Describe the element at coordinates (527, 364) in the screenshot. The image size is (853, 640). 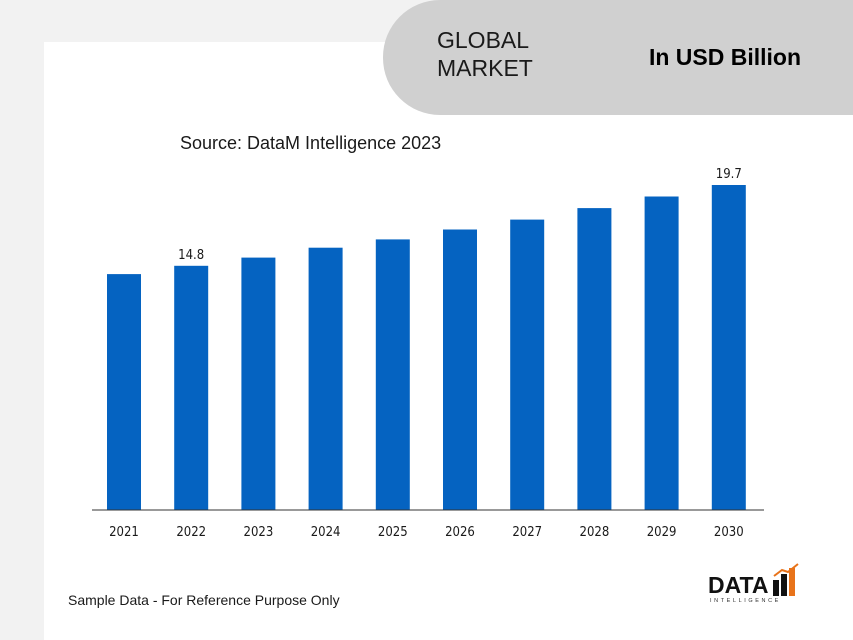
I see `bar-2027` at that location.